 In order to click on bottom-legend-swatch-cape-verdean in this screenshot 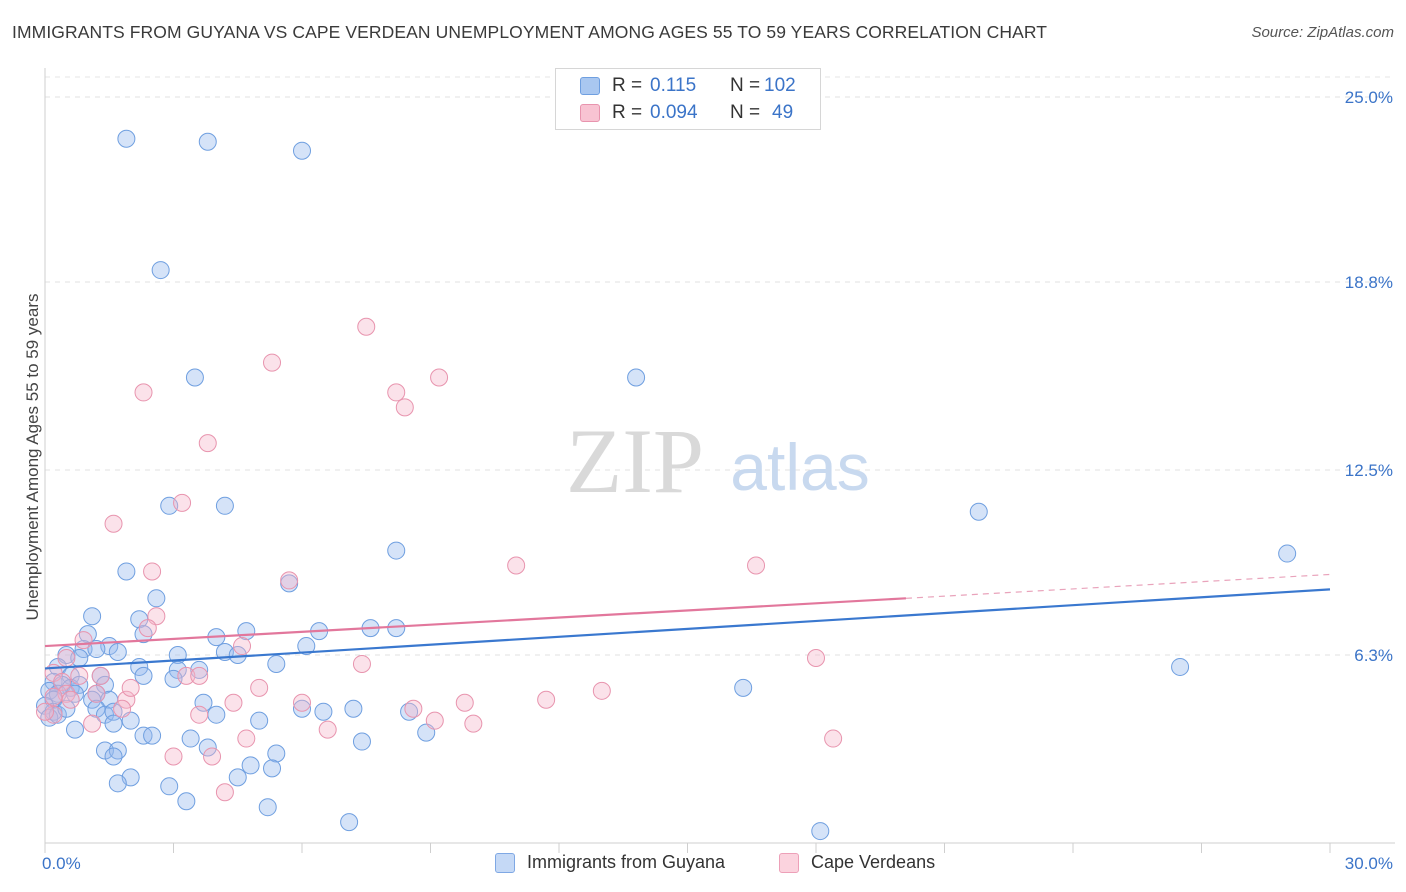, I will do `click(789, 863)`.